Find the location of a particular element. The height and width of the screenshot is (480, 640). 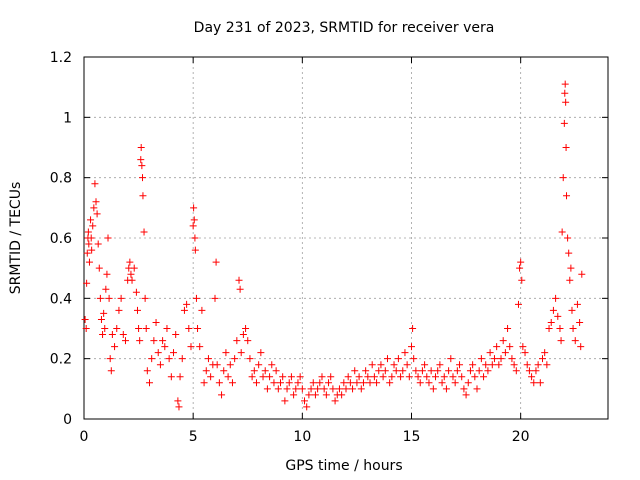

y-tick-label: 0.4 is located at coordinates (61, 299).